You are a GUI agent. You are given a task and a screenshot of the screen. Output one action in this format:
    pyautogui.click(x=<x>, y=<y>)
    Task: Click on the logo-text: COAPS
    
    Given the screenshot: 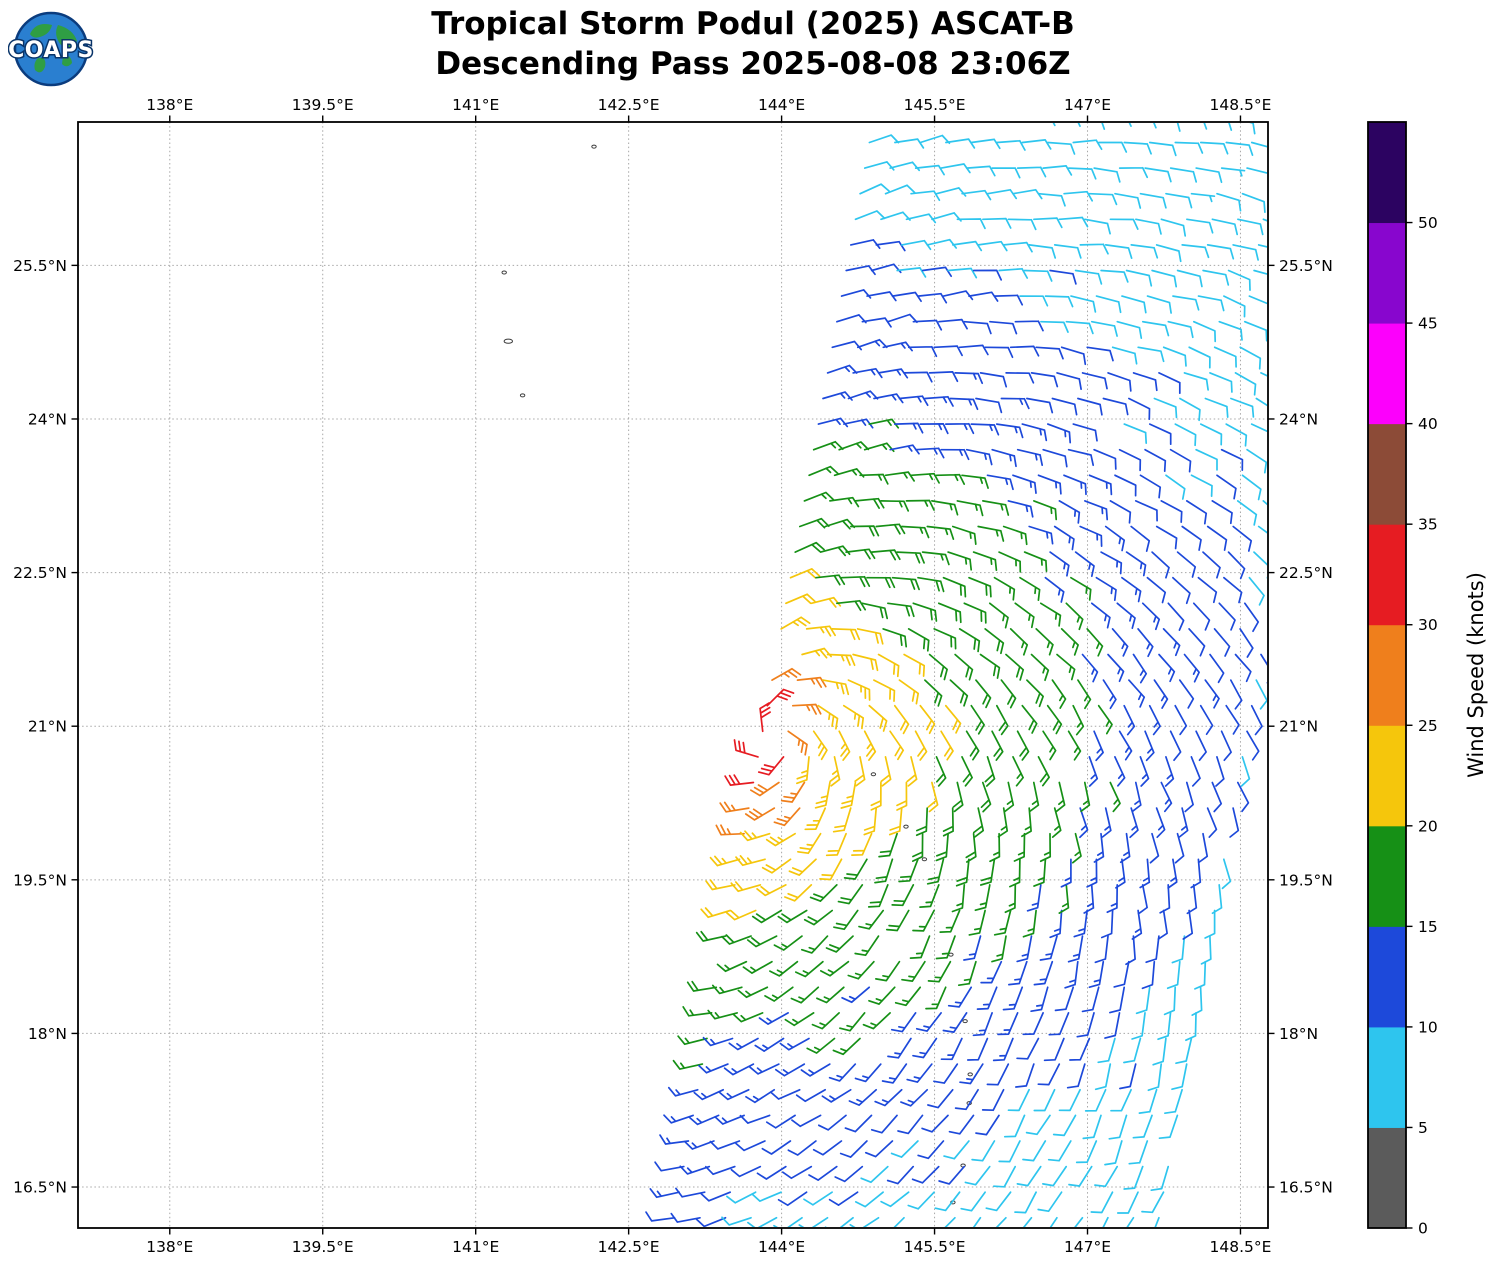 What is the action you would take?
    pyautogui.click(x=51, y=50)
    